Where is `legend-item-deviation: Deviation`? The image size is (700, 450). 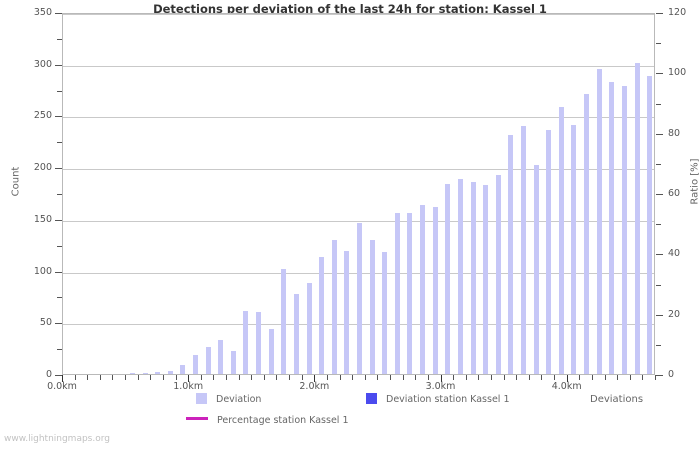 legend-item-deviation: Deviation is located at coordinates (228, 399).